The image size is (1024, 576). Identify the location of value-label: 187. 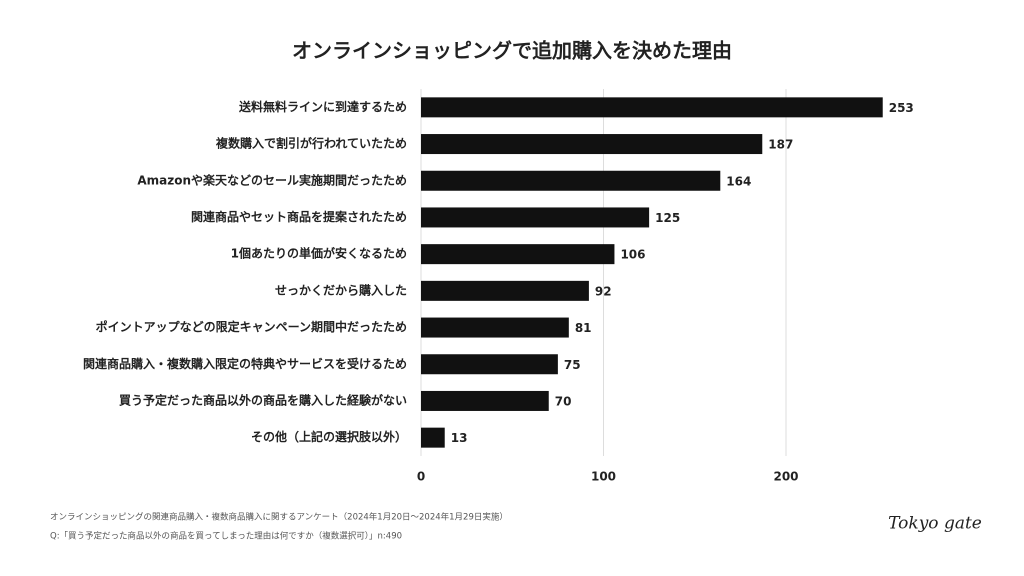
(780, 145).